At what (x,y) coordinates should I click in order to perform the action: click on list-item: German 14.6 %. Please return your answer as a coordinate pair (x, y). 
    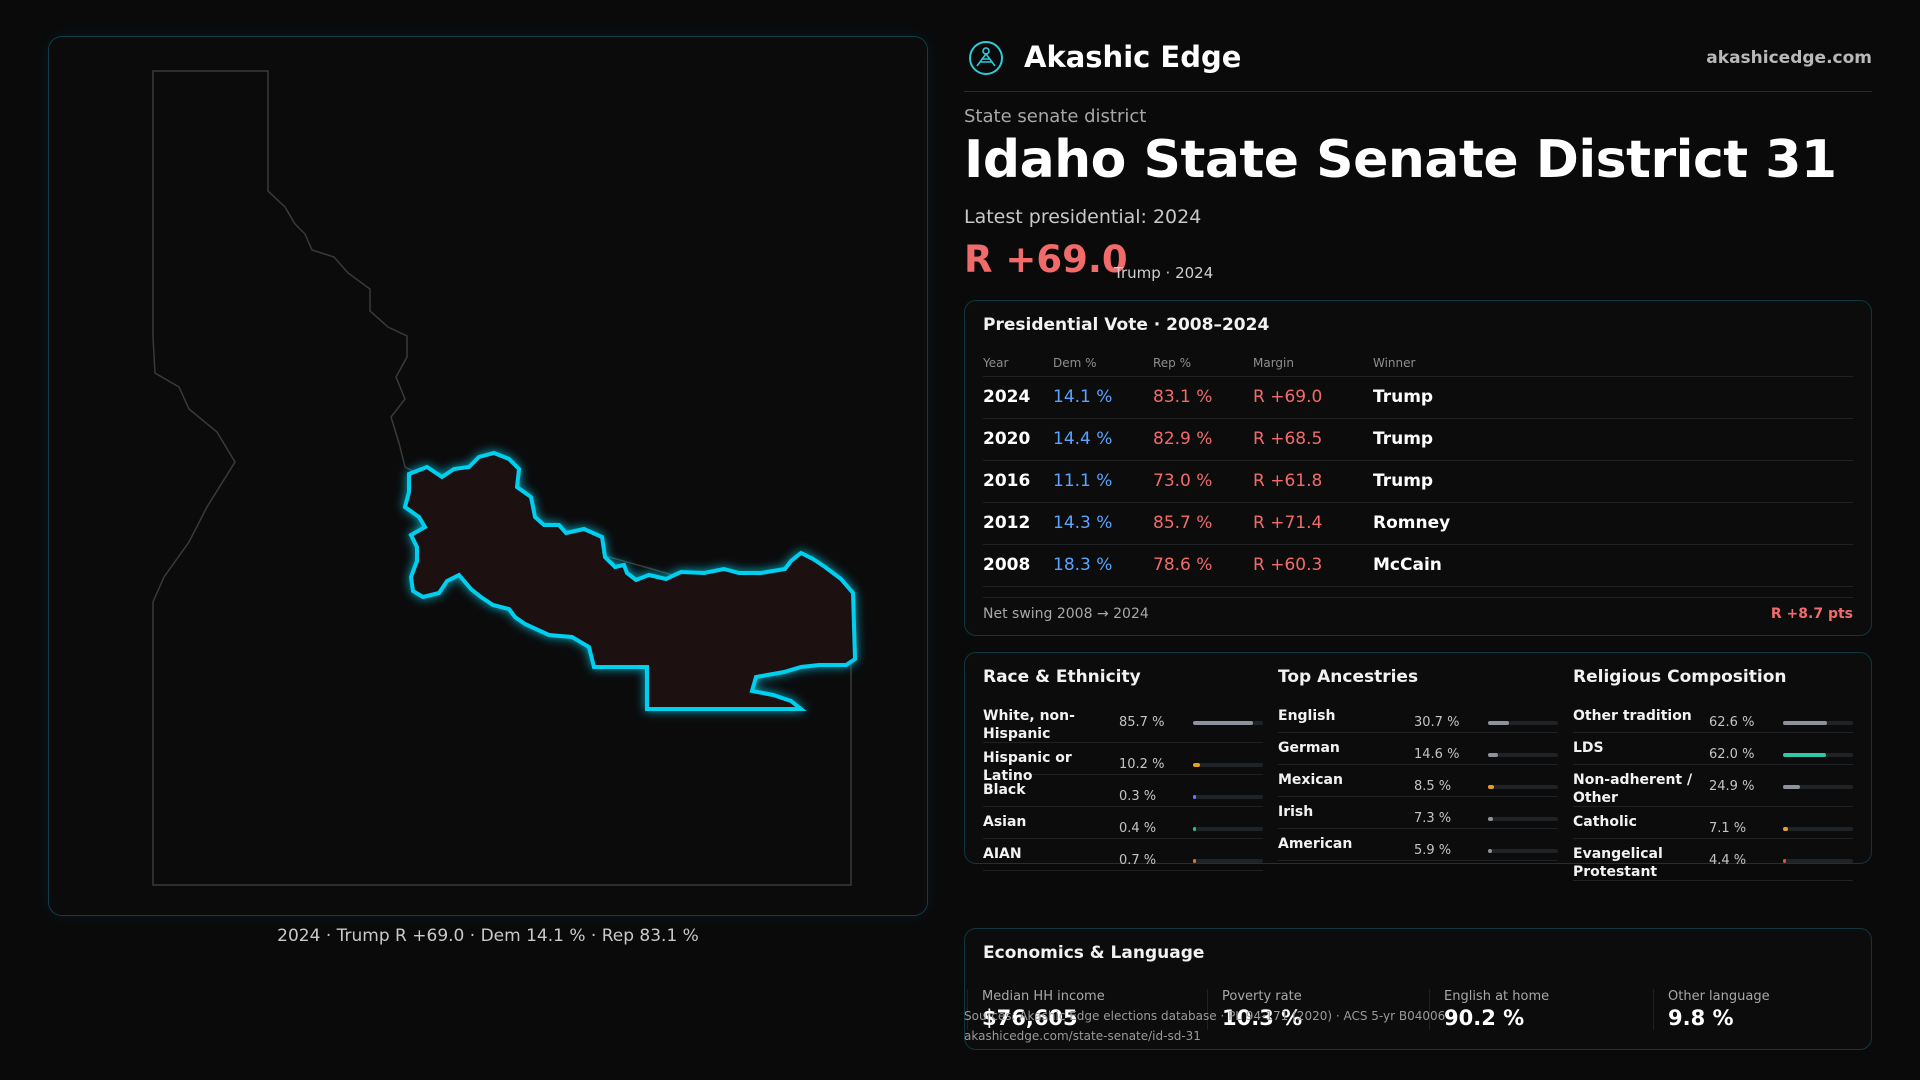
    Looking at the image, I should click on (1418, 749).